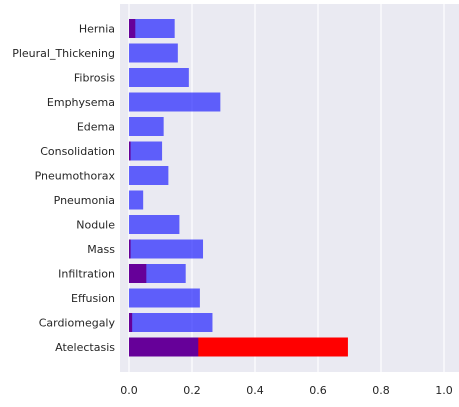 This screenshot has height=407, width=459. What do you see at coordinates (85, 347) in the screenshot?
I see `y-tick-label-atelectasis: Atelectasis` at bounding box center [85, 347].